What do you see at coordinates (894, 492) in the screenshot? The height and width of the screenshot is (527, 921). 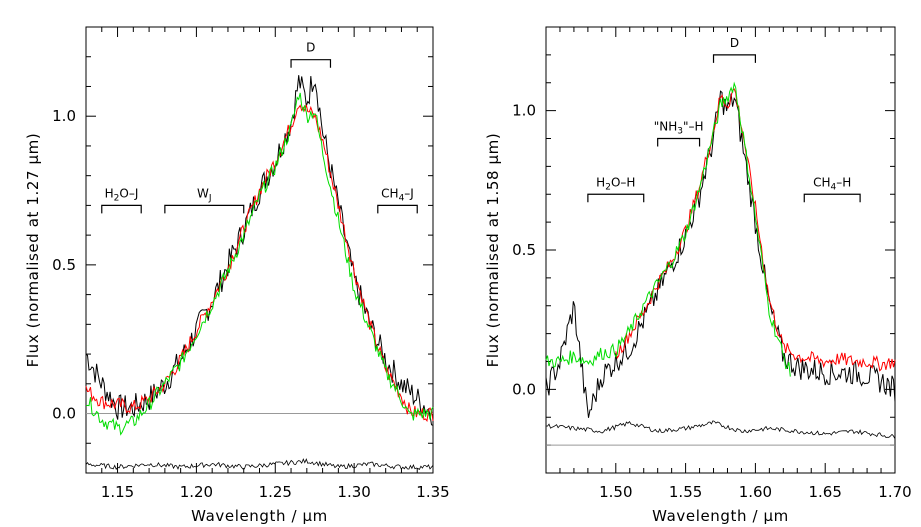 I see `x-tick-label: 1.70` at bounding box center [894, 492].